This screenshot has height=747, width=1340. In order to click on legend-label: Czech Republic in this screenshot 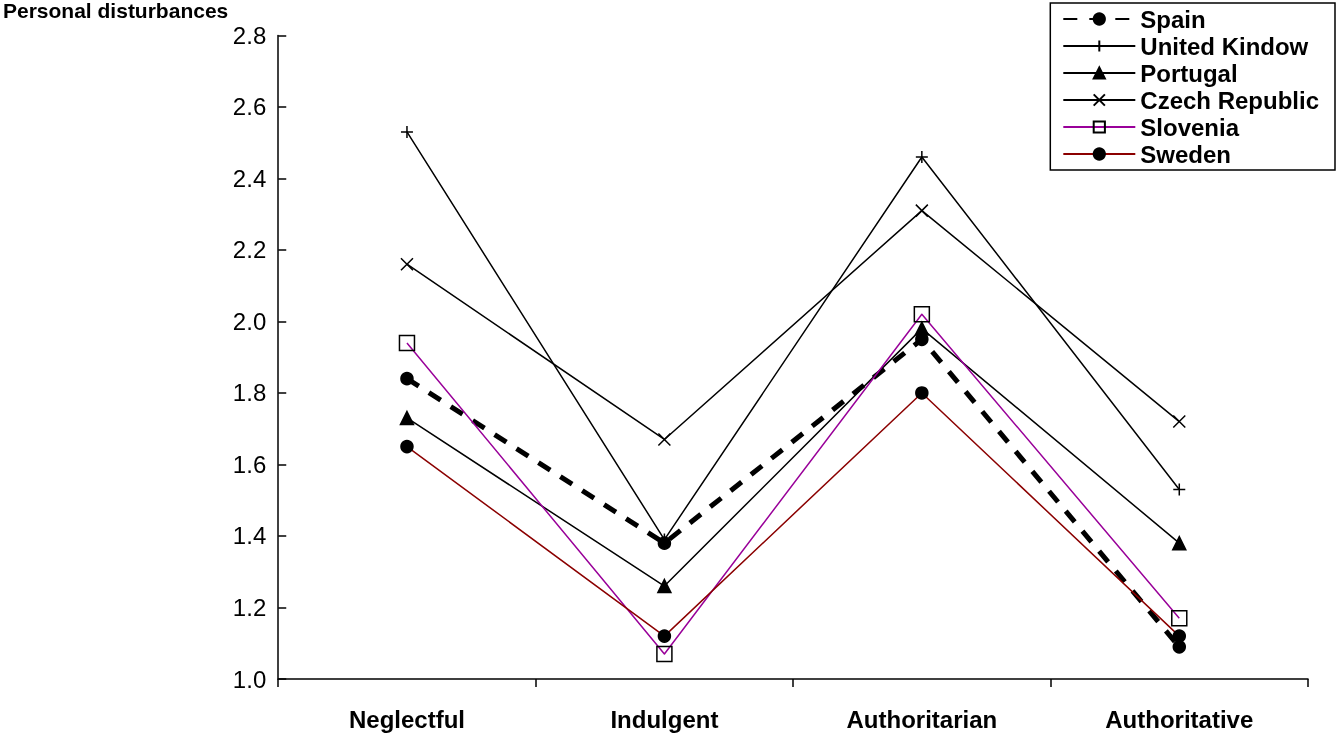, I will do `click(1229, 100)`.